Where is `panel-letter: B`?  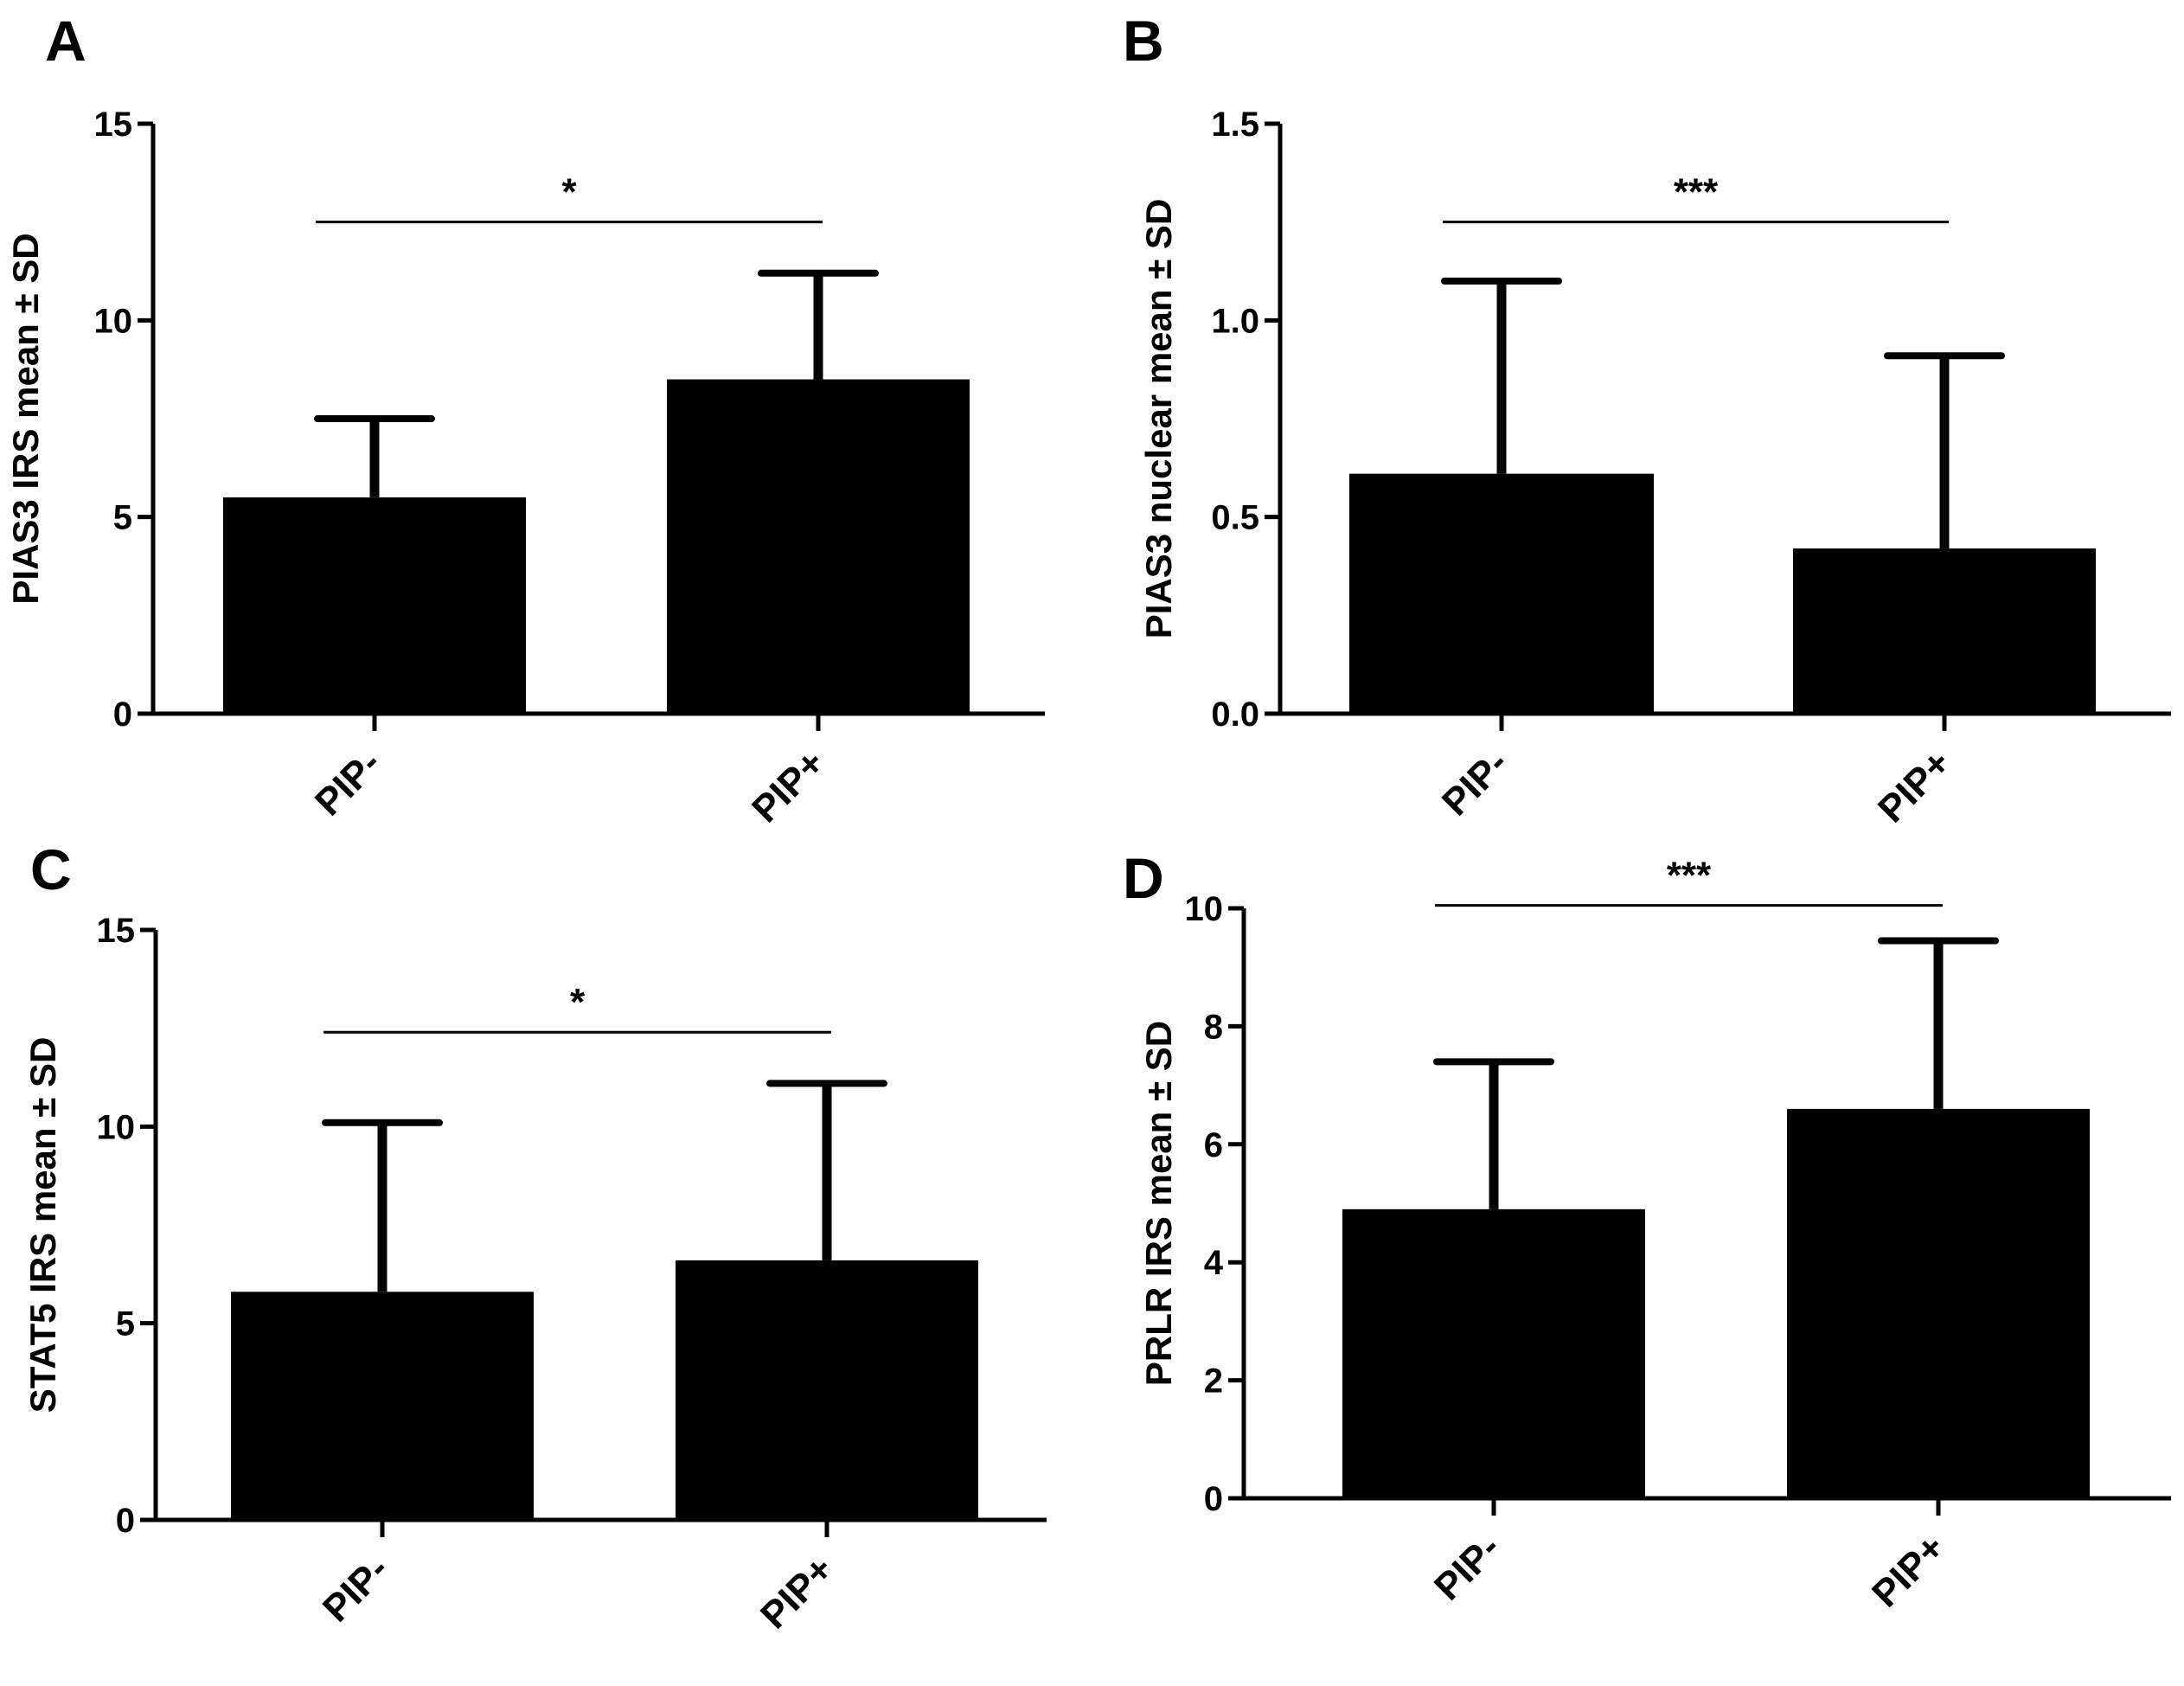 panel-letter: B is located at coordinates (1143, 41).